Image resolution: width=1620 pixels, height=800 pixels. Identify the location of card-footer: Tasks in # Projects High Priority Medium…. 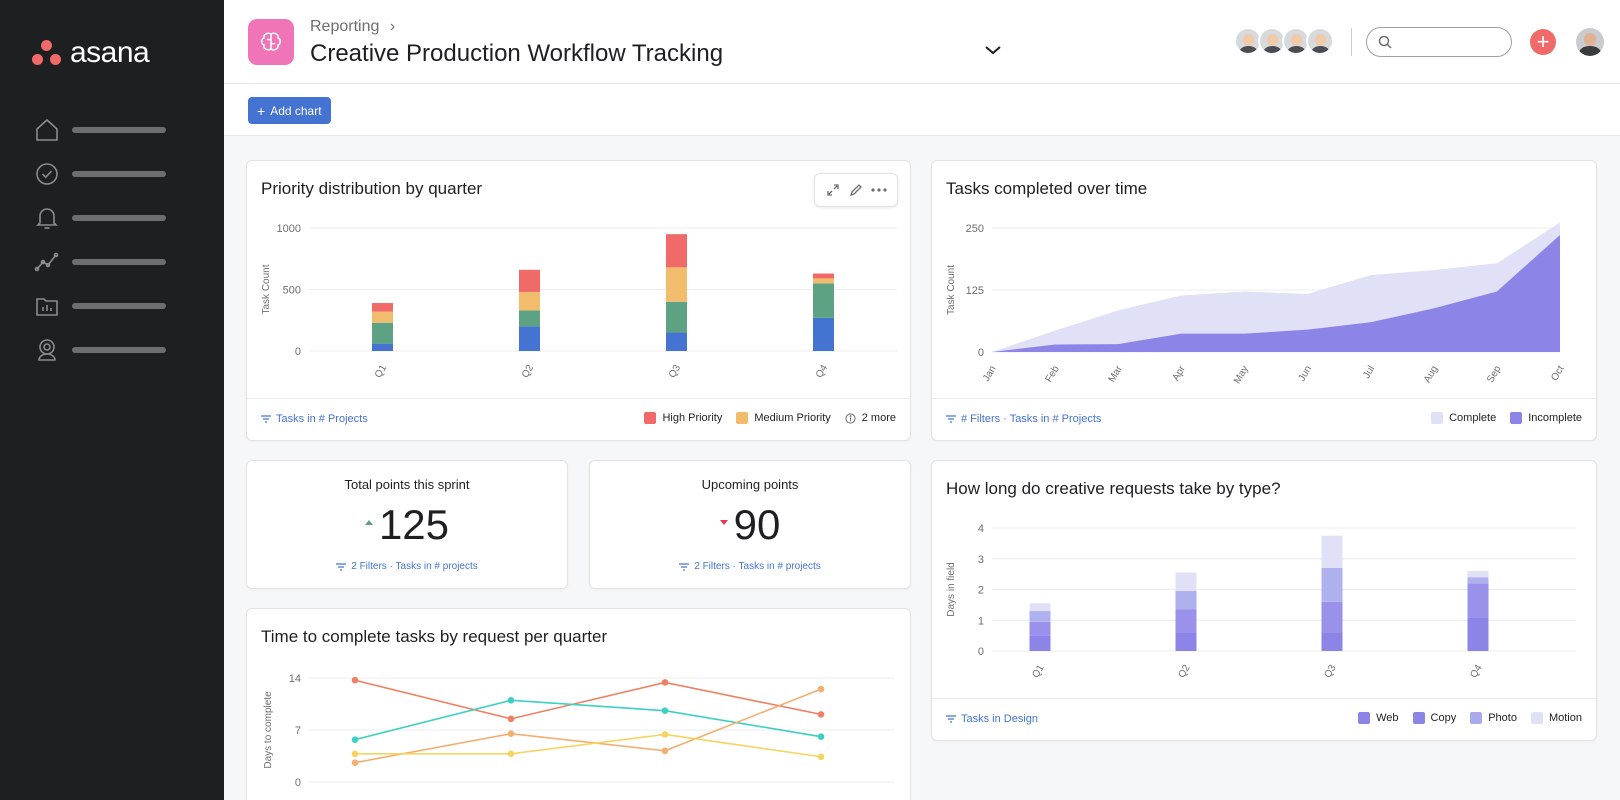
(578, 419).